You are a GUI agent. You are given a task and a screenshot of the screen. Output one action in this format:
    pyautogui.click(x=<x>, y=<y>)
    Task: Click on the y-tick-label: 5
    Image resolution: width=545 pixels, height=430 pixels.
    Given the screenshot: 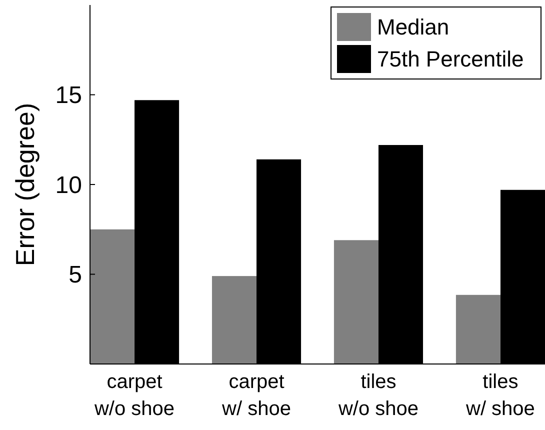 What is the action you would take?
    pyautogui.click(x=75, y=275)
    